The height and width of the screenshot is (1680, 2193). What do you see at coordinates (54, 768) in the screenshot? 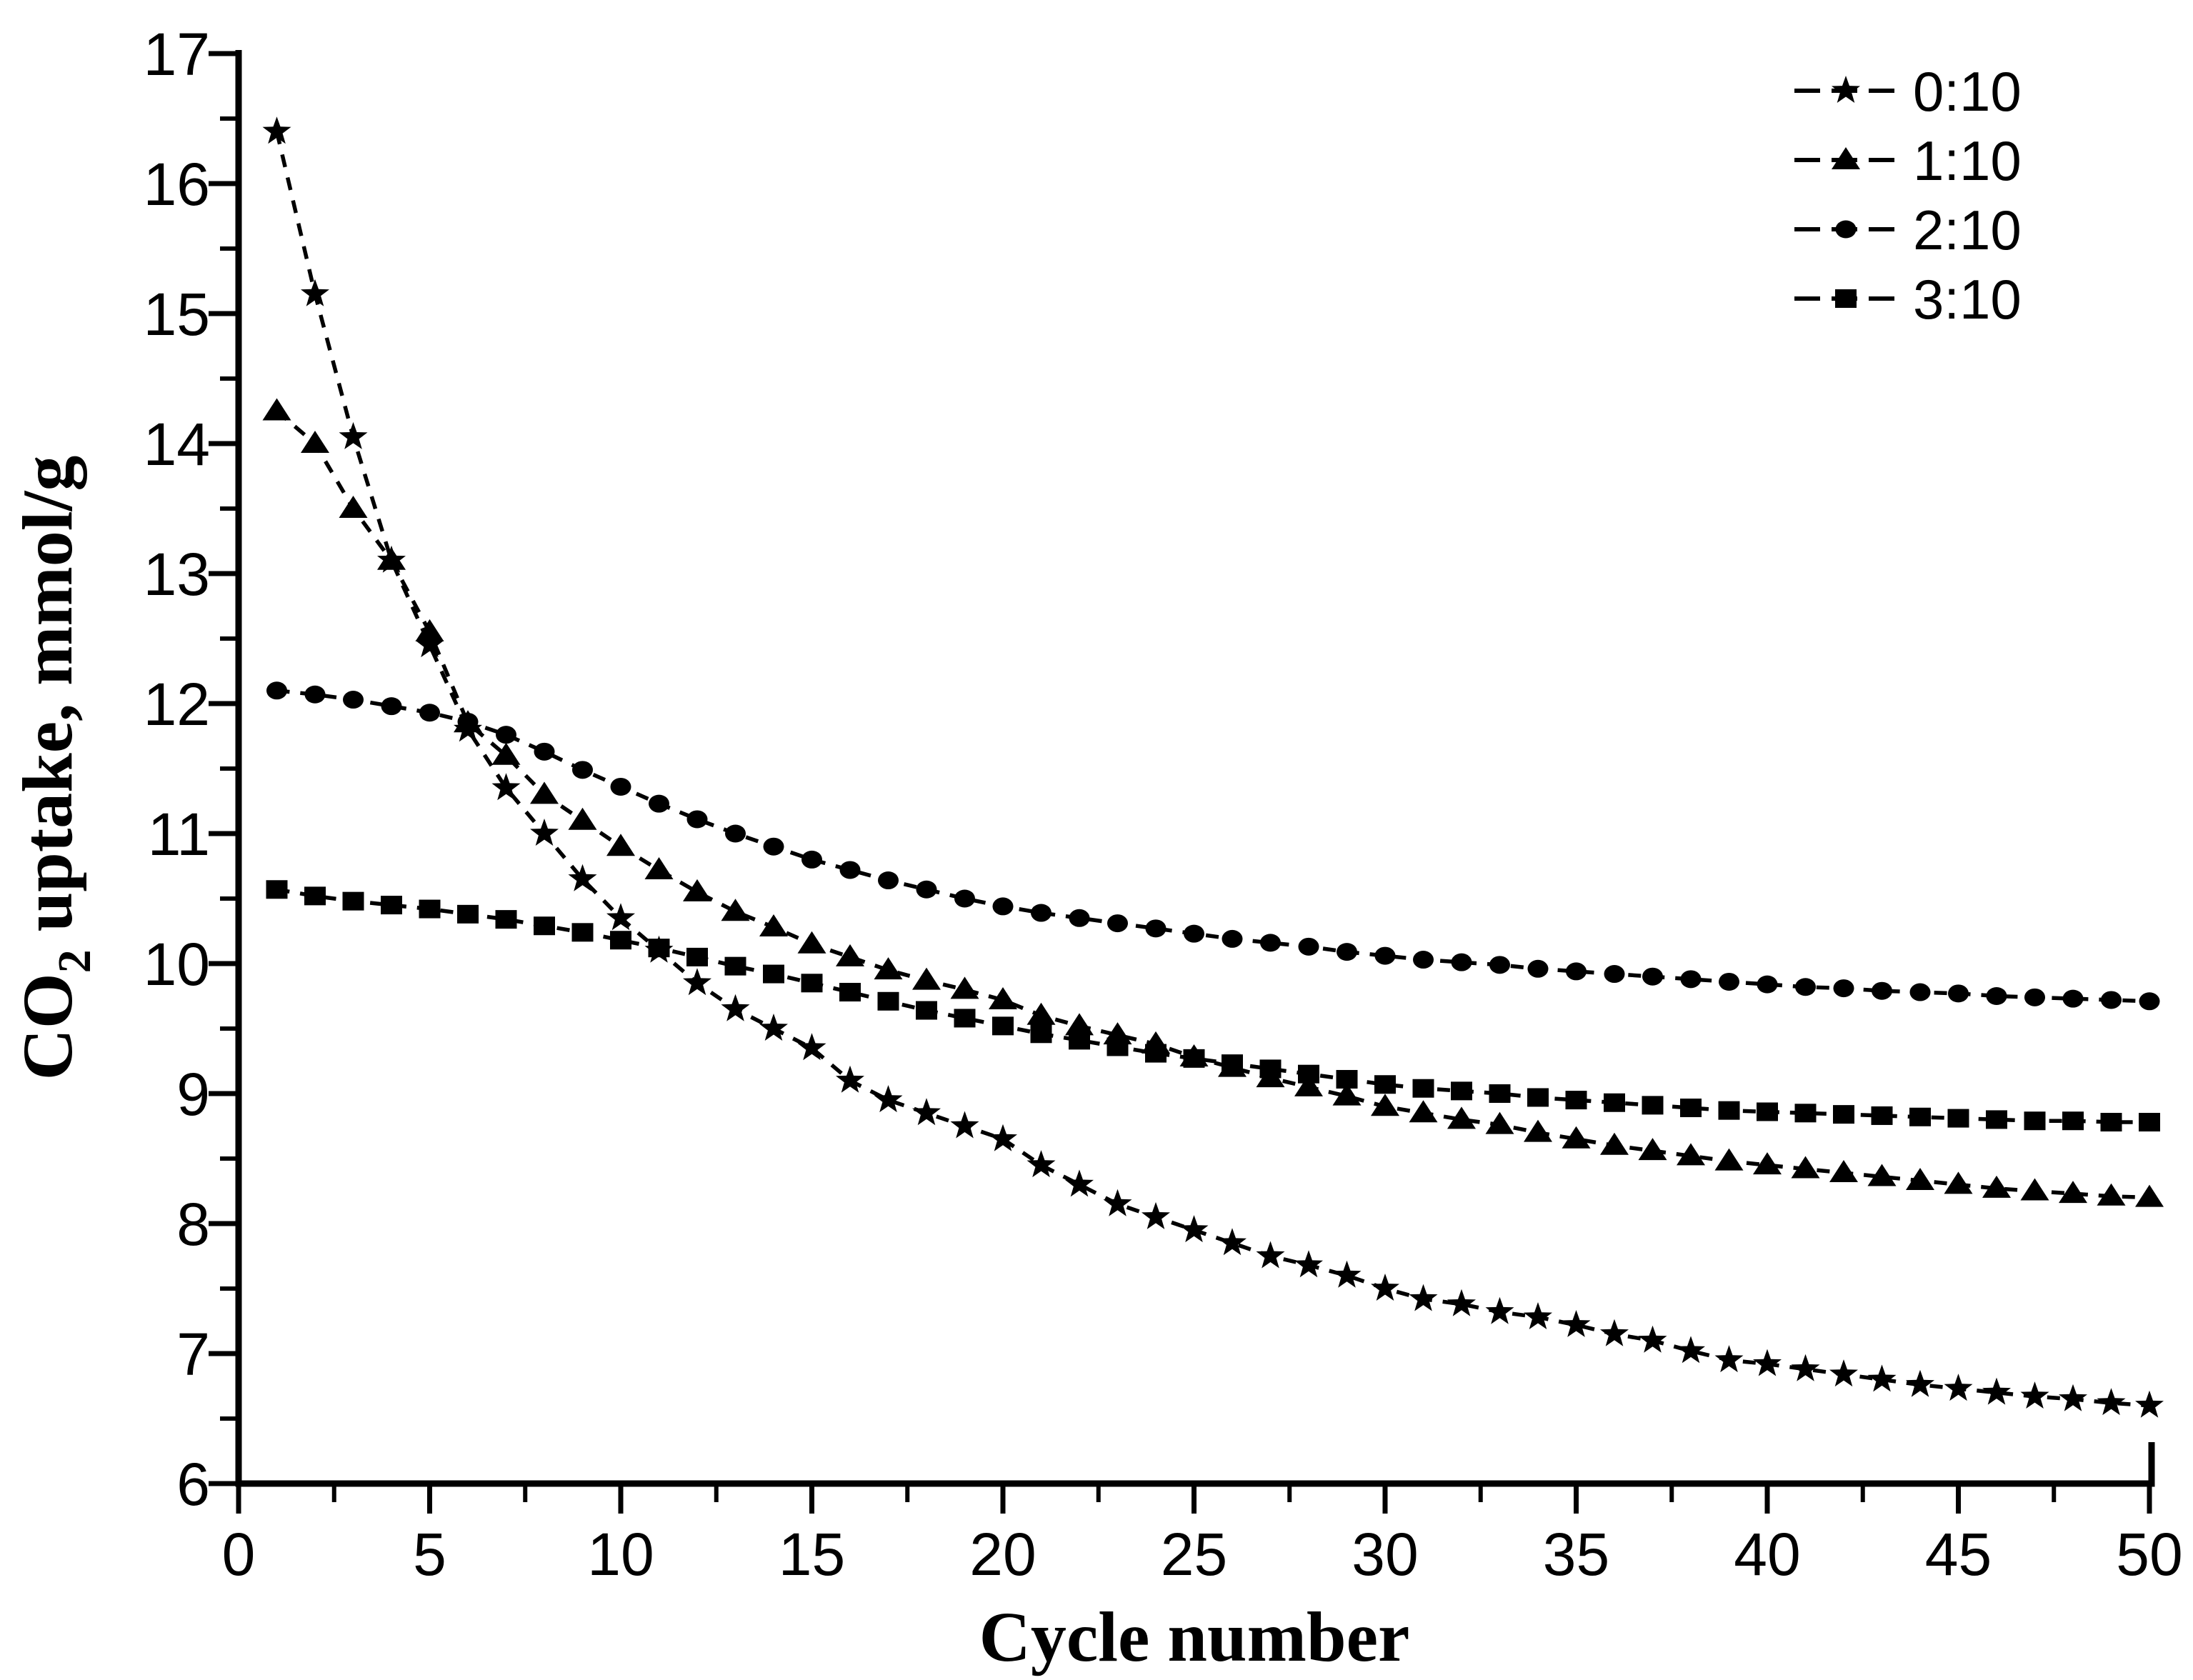
I see `y-axis-title: CO2 uptake, mmol/g` at bounding box center [54, 768].